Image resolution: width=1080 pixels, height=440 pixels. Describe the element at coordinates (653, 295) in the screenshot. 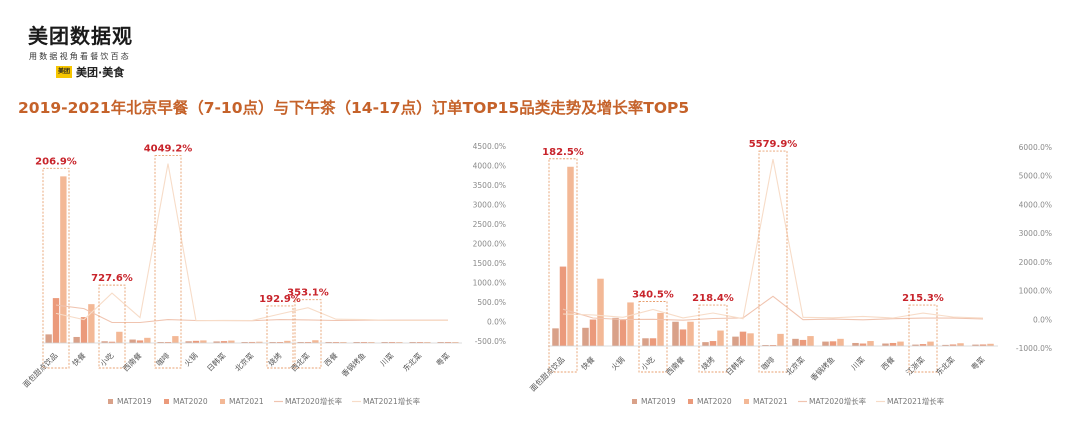

I see `growth-annotation: 340.5%` at that location.